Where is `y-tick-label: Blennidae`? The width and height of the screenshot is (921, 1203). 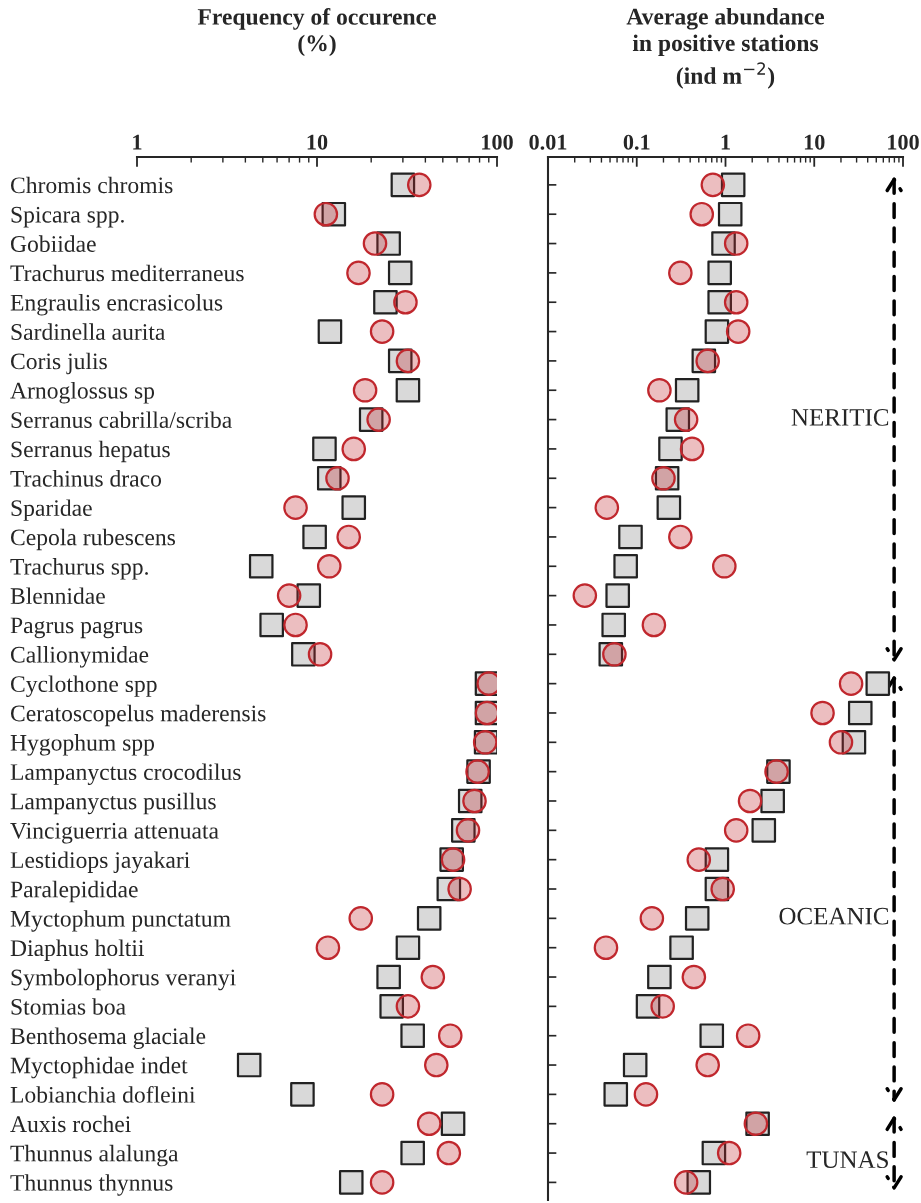
y-tick-label: Blennidae is located at coordinates (57, 596).